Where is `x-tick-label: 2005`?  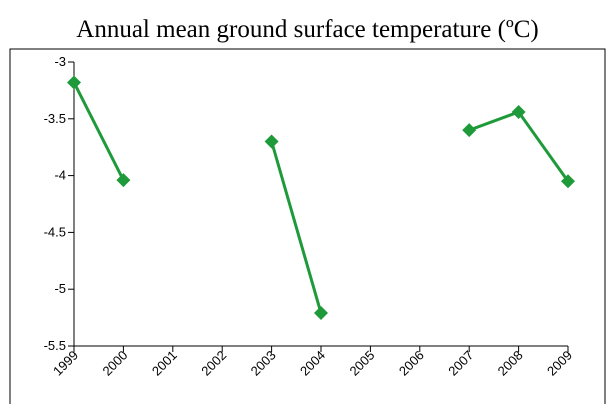 x-tick-label: 2005 is located at coordinates (361, 363).